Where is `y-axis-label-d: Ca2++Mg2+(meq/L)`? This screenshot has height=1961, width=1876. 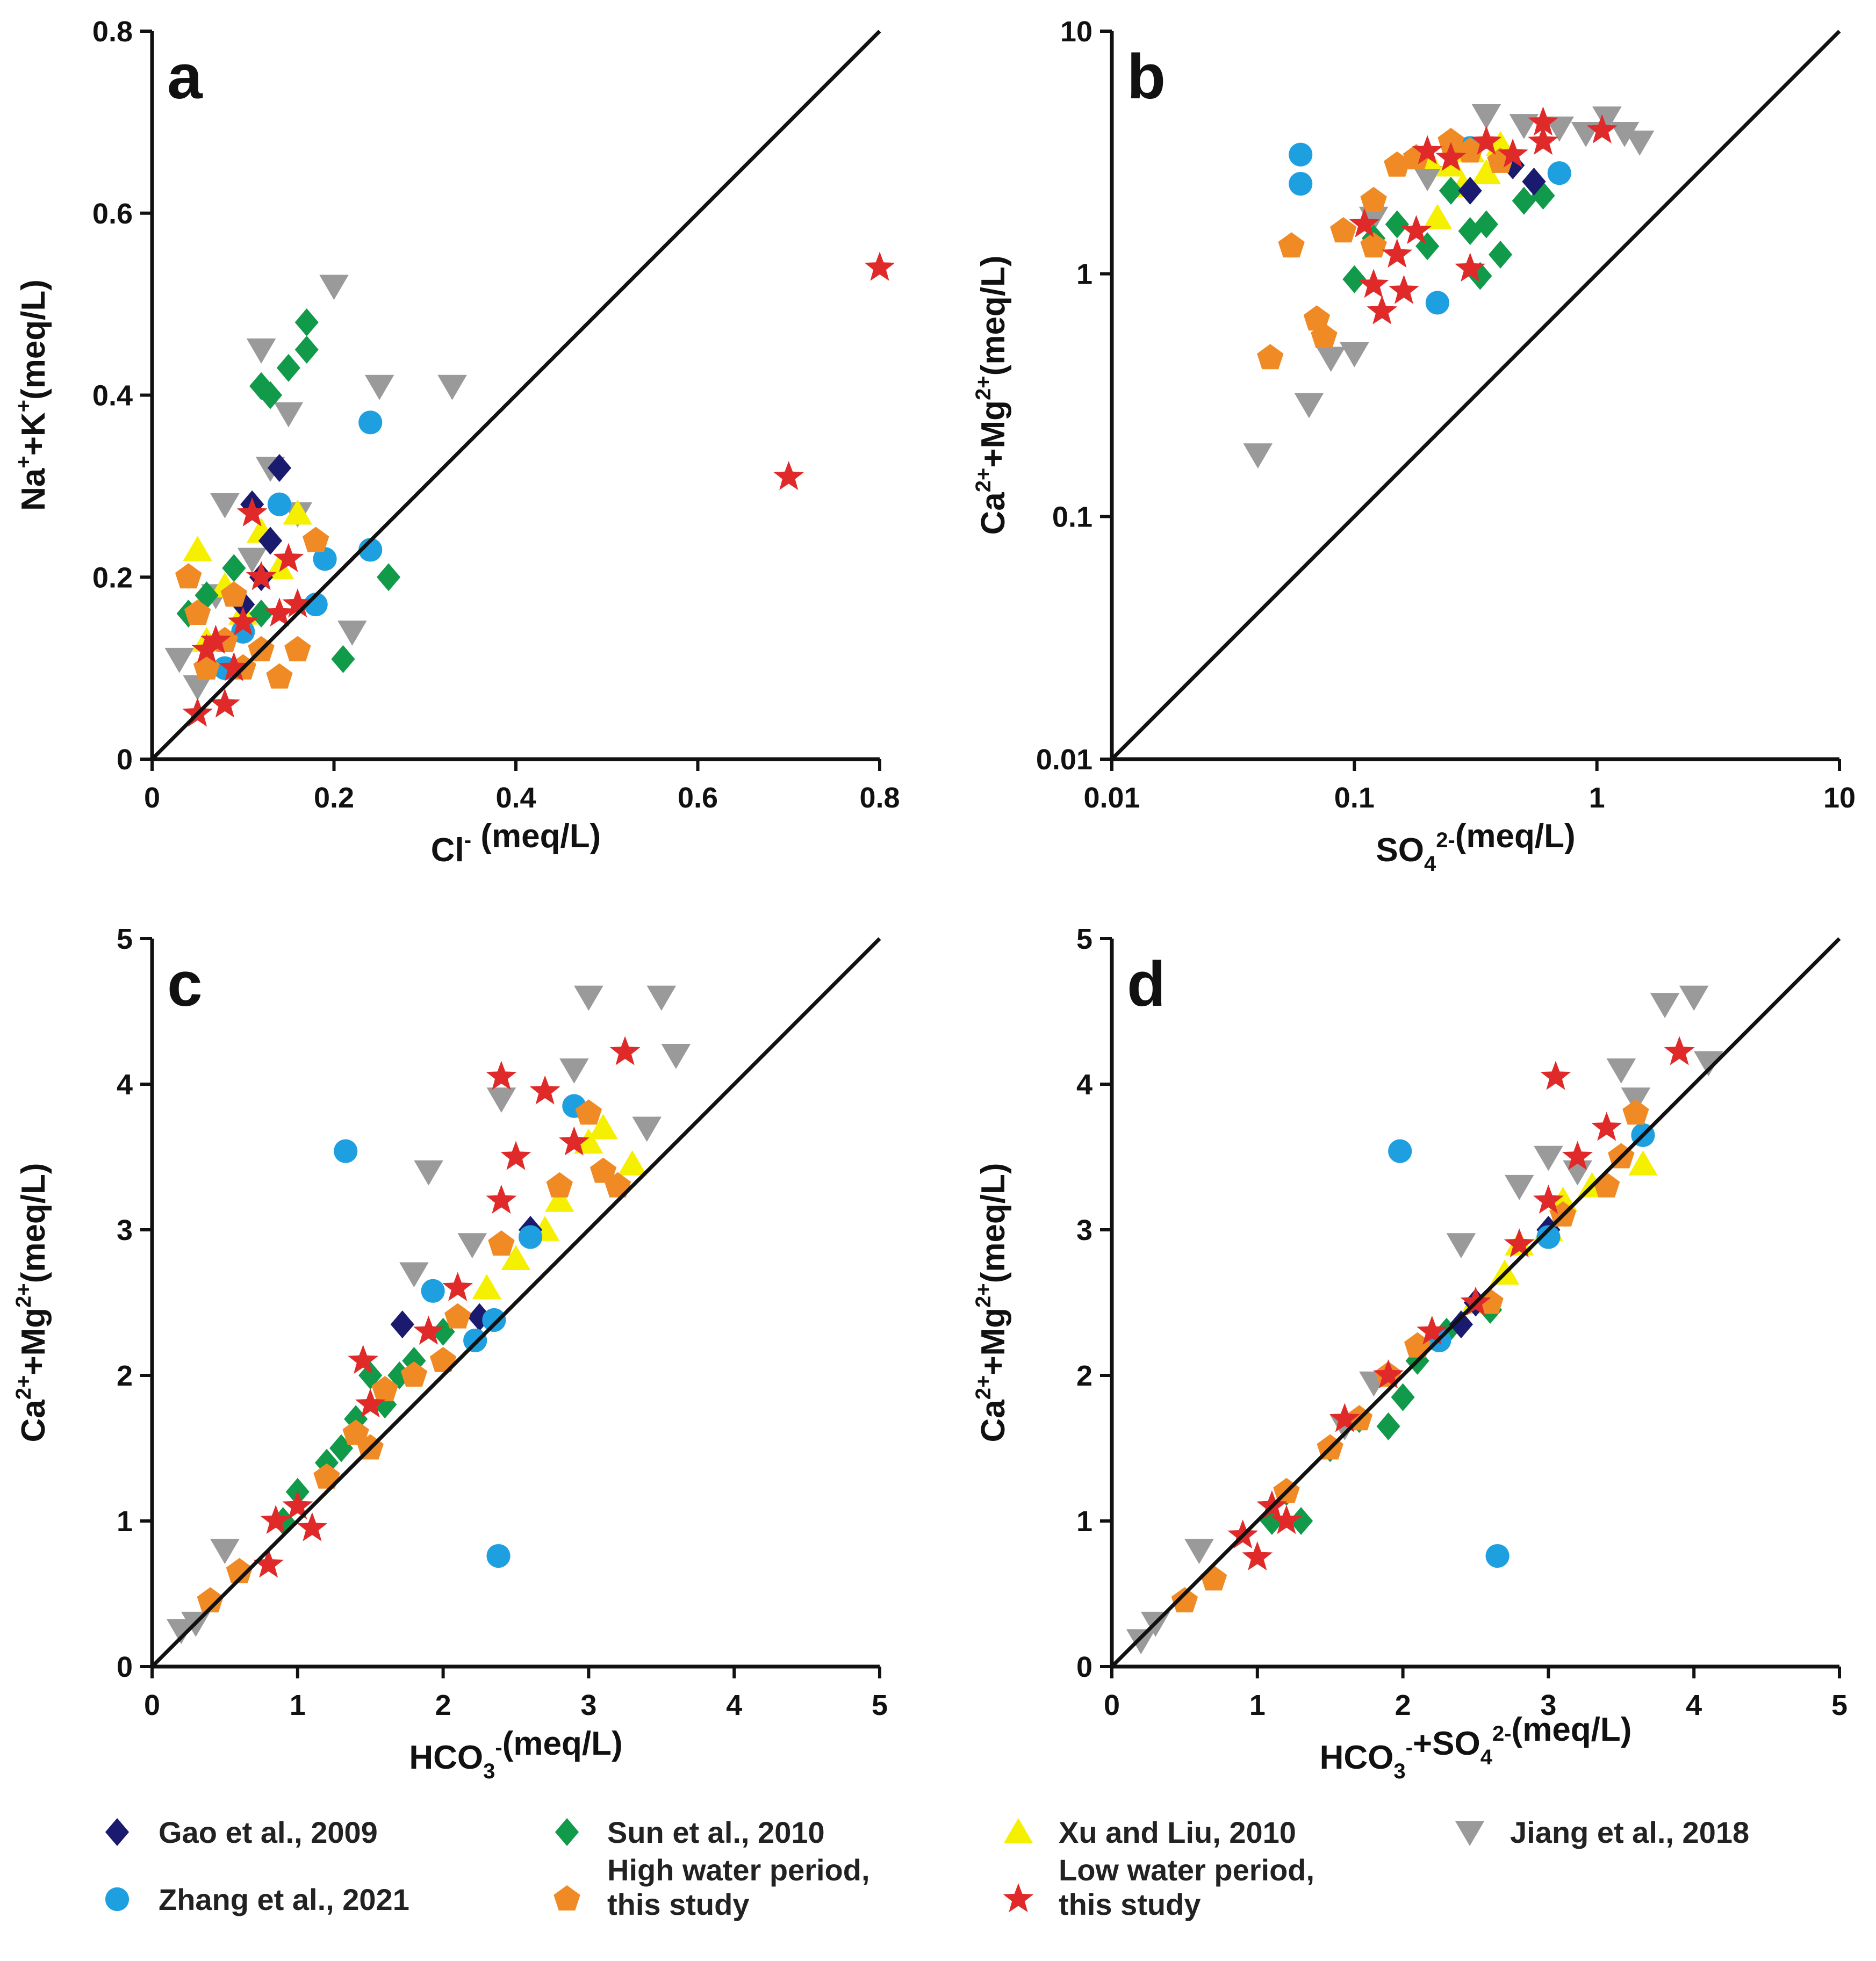
y-axis-label-d: Ca2++Mg2+(meq/L) is located at coordinates (992, 1303).